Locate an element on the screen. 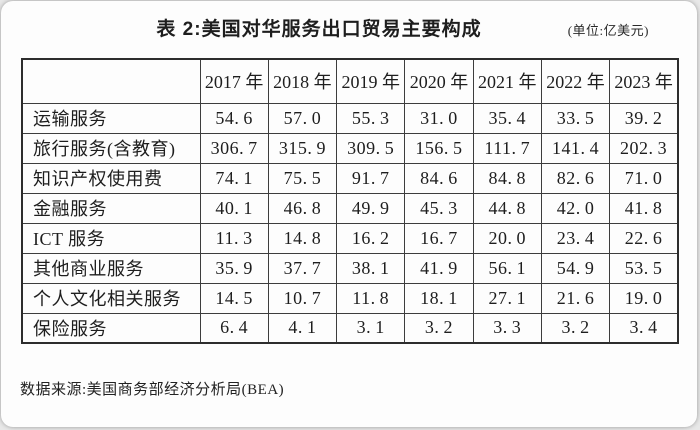  title-bar: 表 2:美国对华服务出口贸易主要构成 (单位:亿美元) is located at coordinates (349, 28).